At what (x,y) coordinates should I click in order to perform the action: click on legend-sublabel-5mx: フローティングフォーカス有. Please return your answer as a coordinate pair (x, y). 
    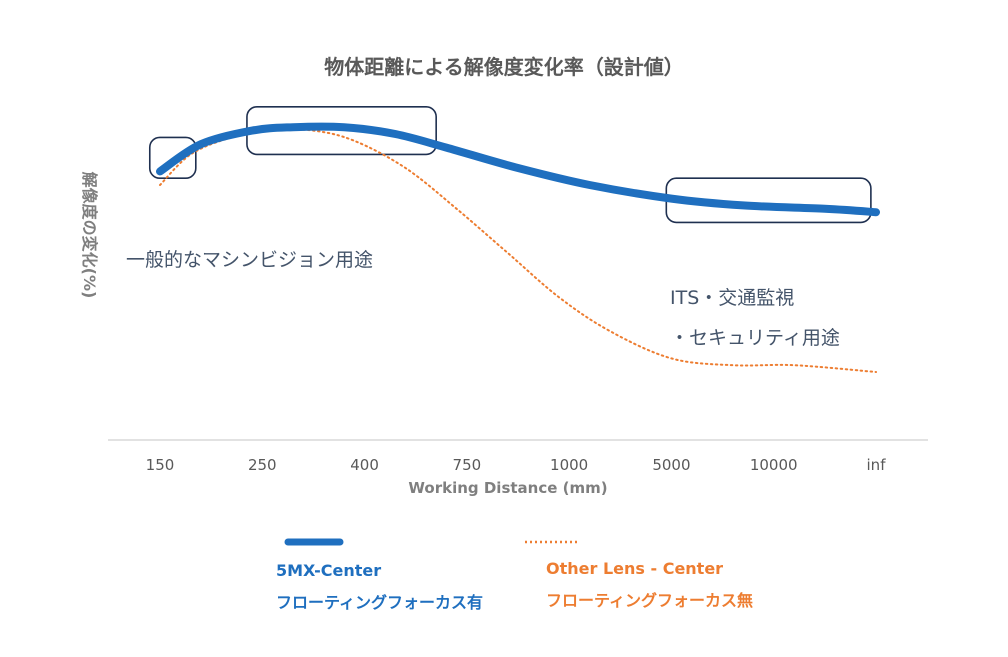
    Looking at the image, I should click on (379, 602).